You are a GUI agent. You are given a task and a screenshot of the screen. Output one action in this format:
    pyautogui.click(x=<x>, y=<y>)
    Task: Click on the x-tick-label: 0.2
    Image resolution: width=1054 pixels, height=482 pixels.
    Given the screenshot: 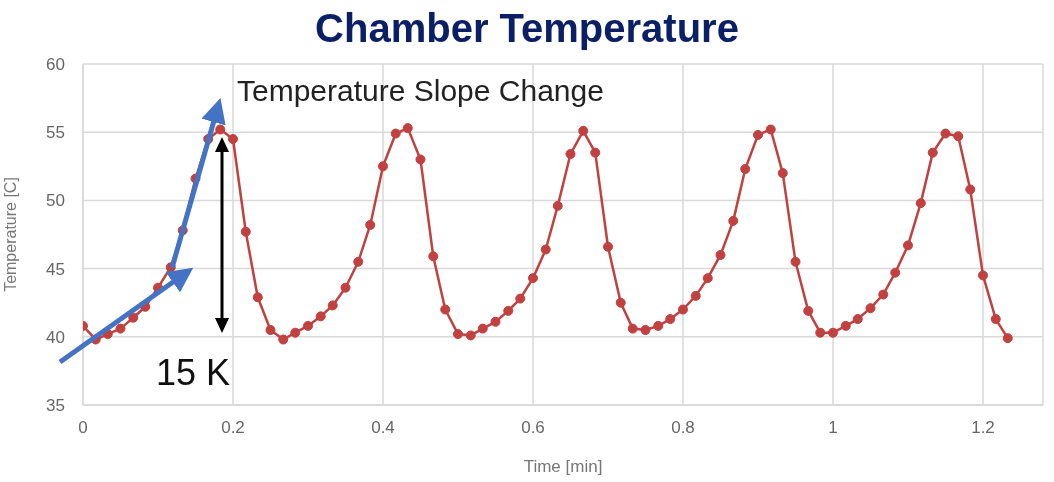 What is the action you would take?
    pyautogui.click(x=233, y=428)
    